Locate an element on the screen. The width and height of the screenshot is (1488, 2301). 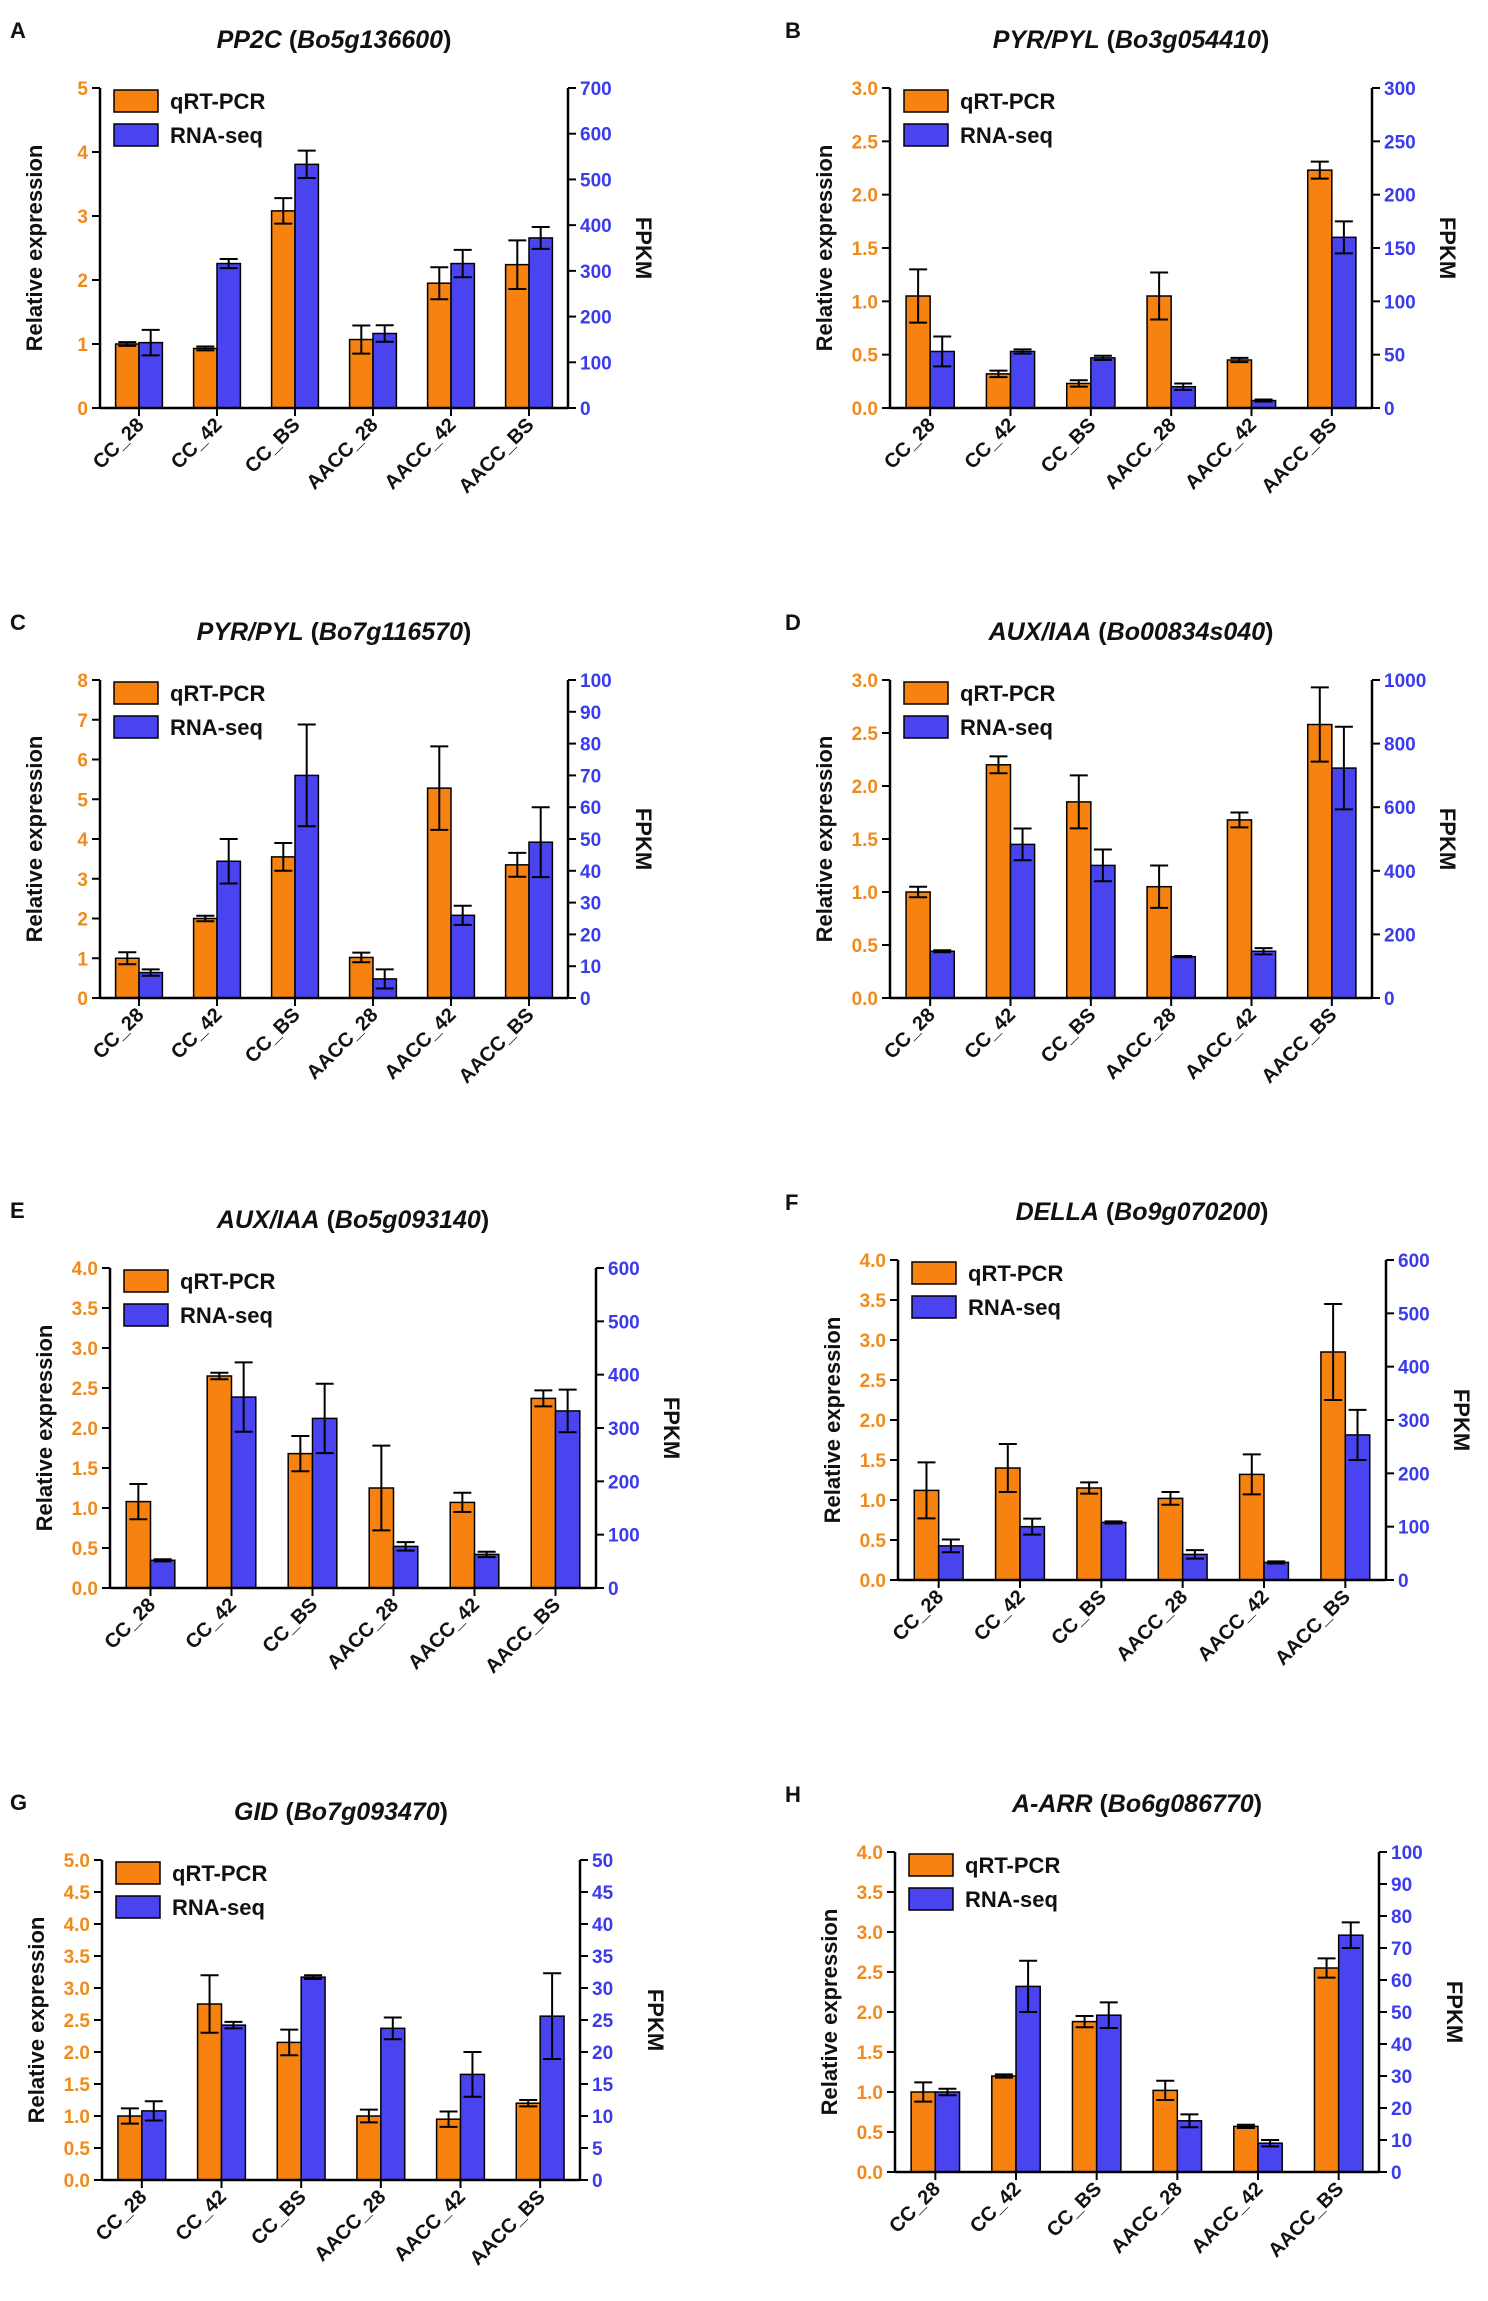
right-tick-label: 1000 is located at coordinates (1405, 681).